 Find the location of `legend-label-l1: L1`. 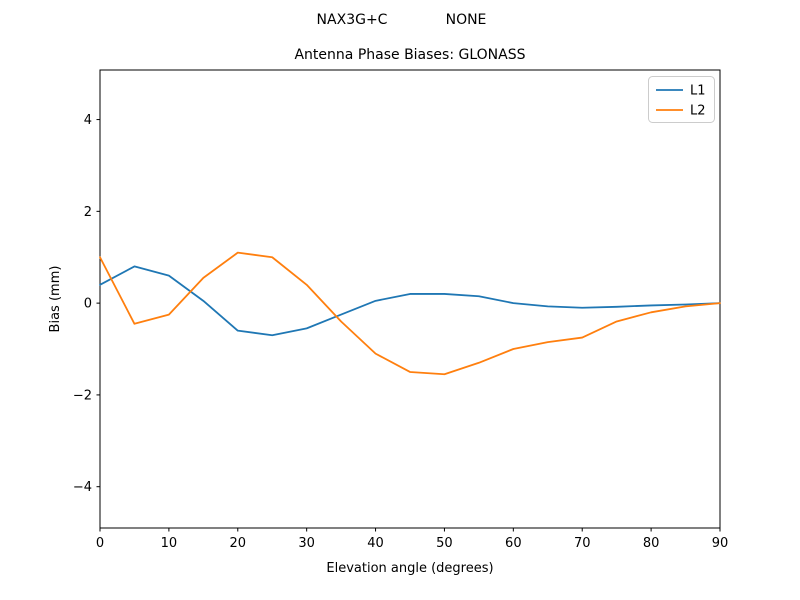

legend-label-l1: L1 is located at coordinates (698, 91).